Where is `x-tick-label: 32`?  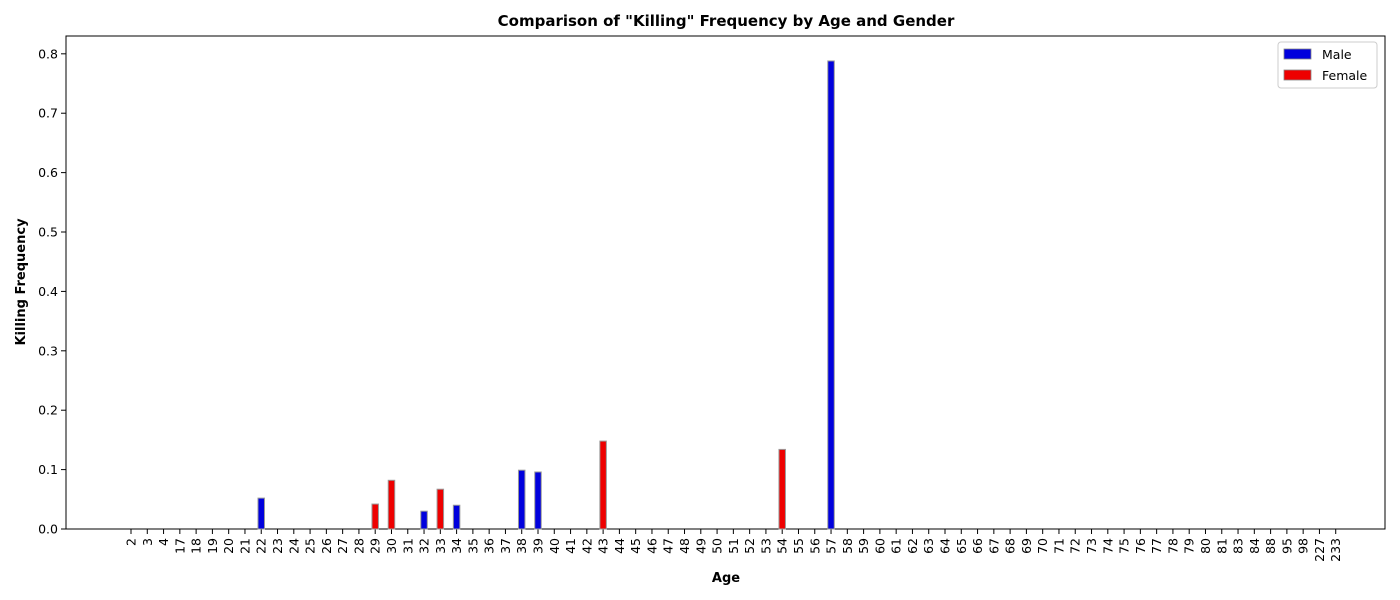
x-tick-label: 32 is located at coordinates (424, 546).